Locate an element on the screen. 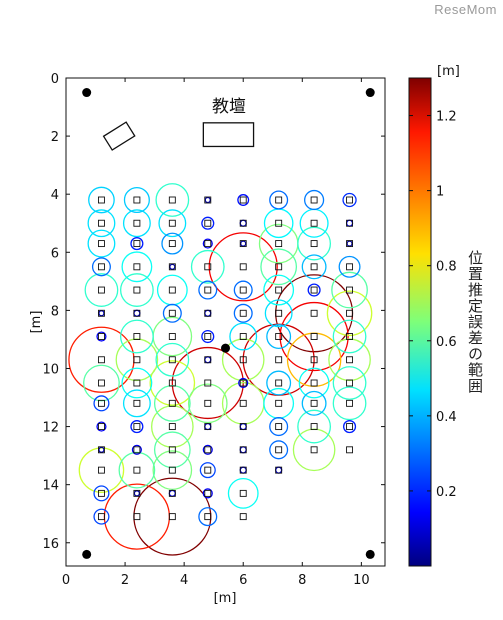 The image size is (503, 620). teacher-desk is located at coordinates (228, 135).